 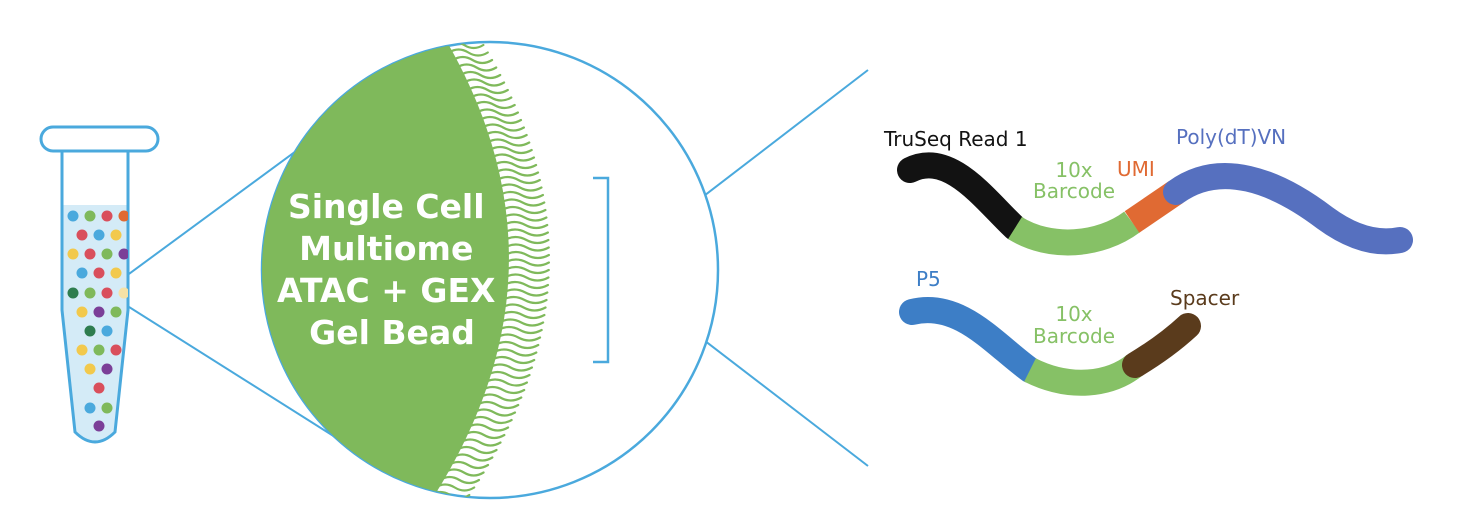 I want to click on gex-barcode-segment, so click(x=1074, y=233).